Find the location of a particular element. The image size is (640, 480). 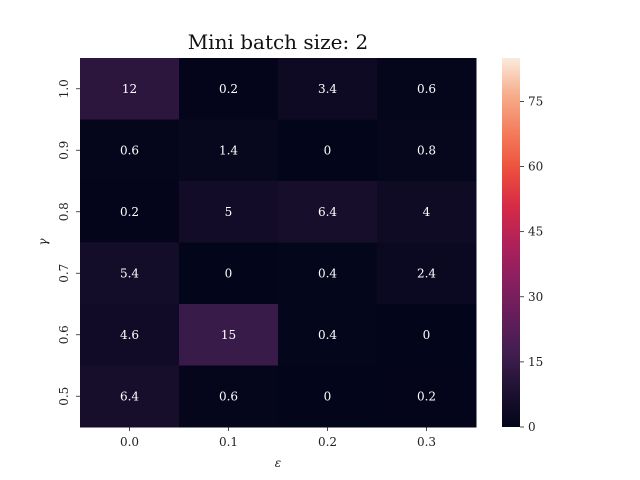

colorbar is located at coordinates (511, 242).